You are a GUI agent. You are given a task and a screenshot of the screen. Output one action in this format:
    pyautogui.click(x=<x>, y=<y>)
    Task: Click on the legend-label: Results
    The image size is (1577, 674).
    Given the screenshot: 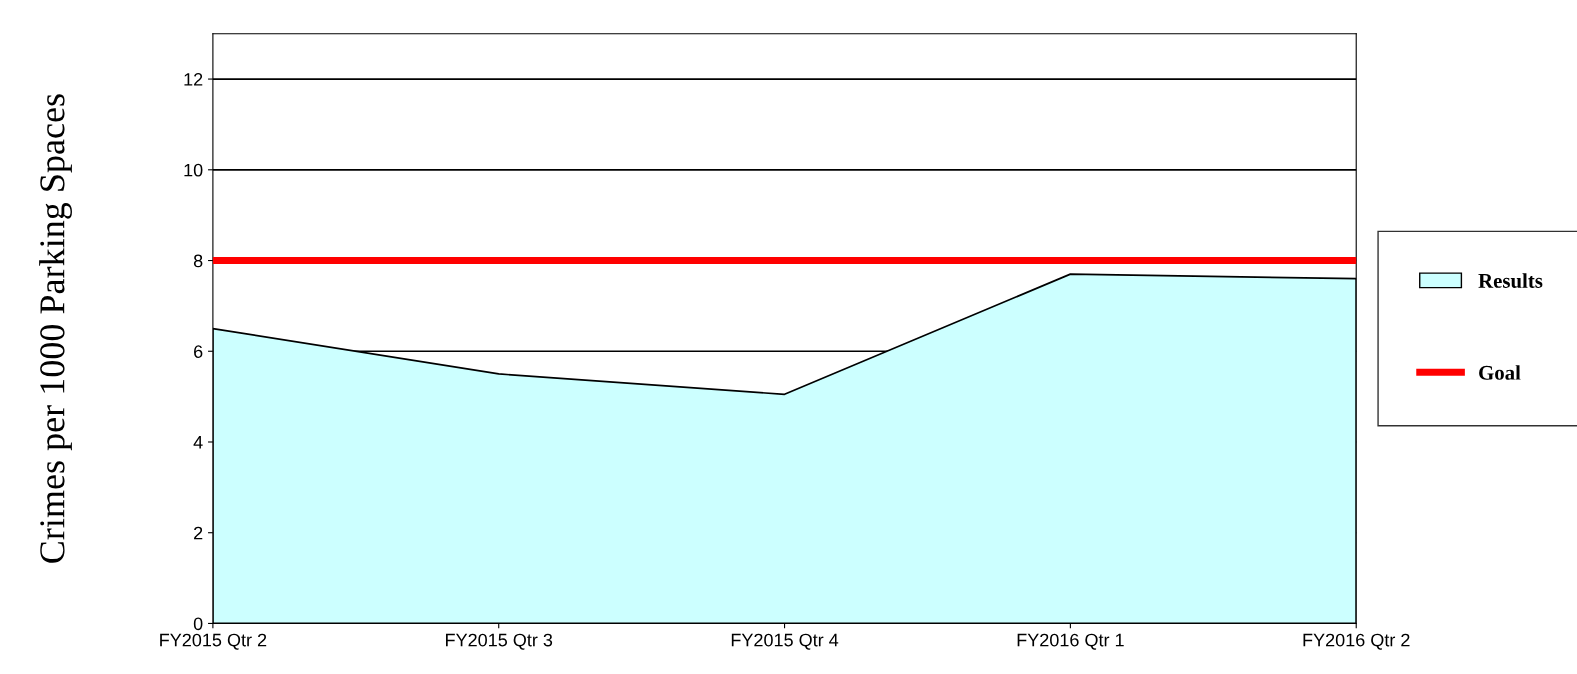 What is the action you would take?
    pyautogui.click(x=1510, y=280)
    